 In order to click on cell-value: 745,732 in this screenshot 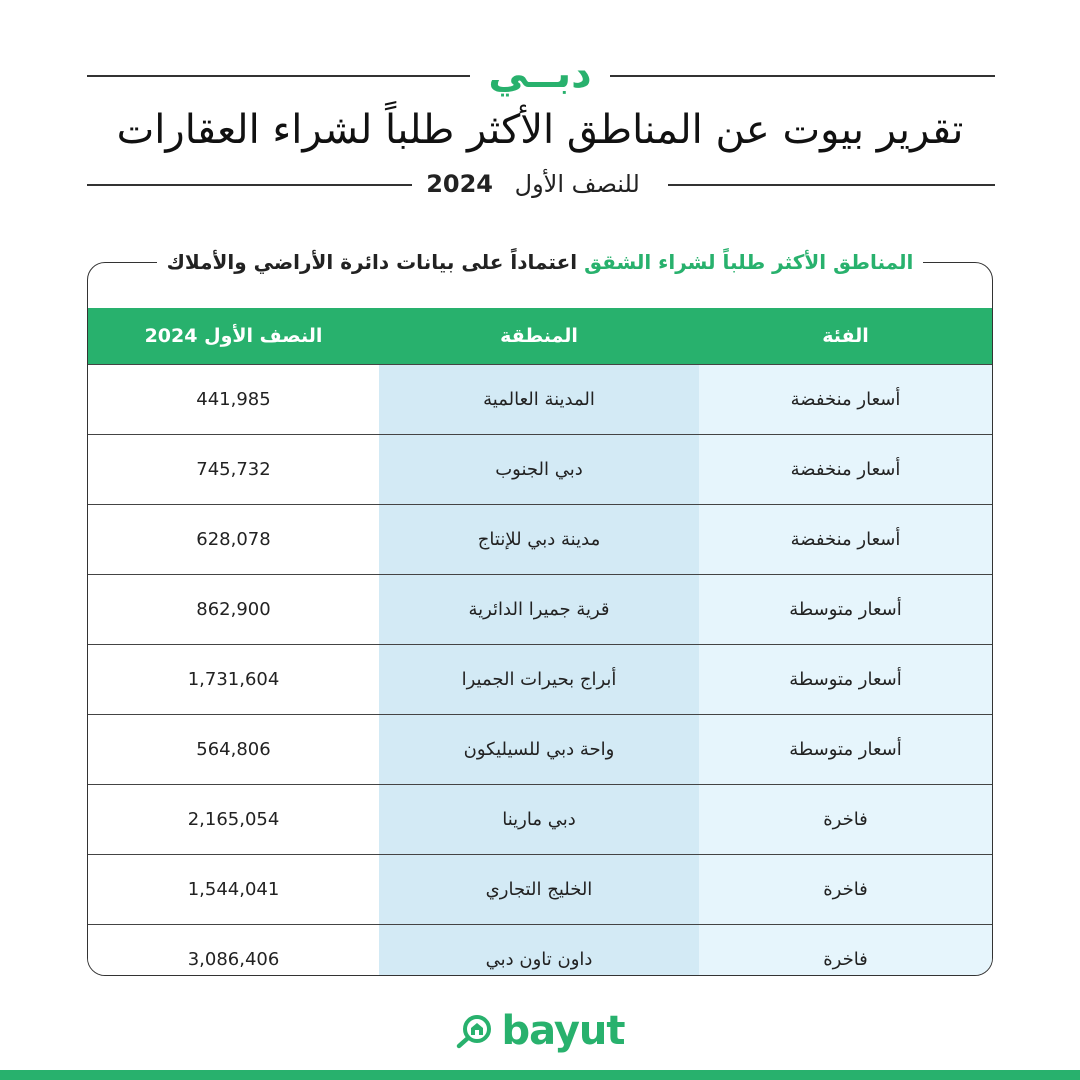, I will do `click(233, 469)`.